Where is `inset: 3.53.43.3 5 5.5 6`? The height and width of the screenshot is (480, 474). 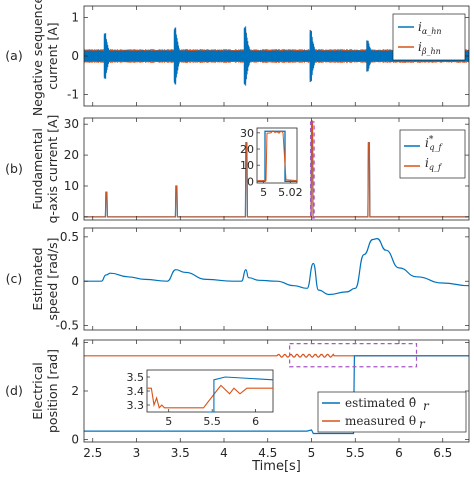
inset: 3.53.43.3 5 5.5 6 is located at coordinates (200, 398).